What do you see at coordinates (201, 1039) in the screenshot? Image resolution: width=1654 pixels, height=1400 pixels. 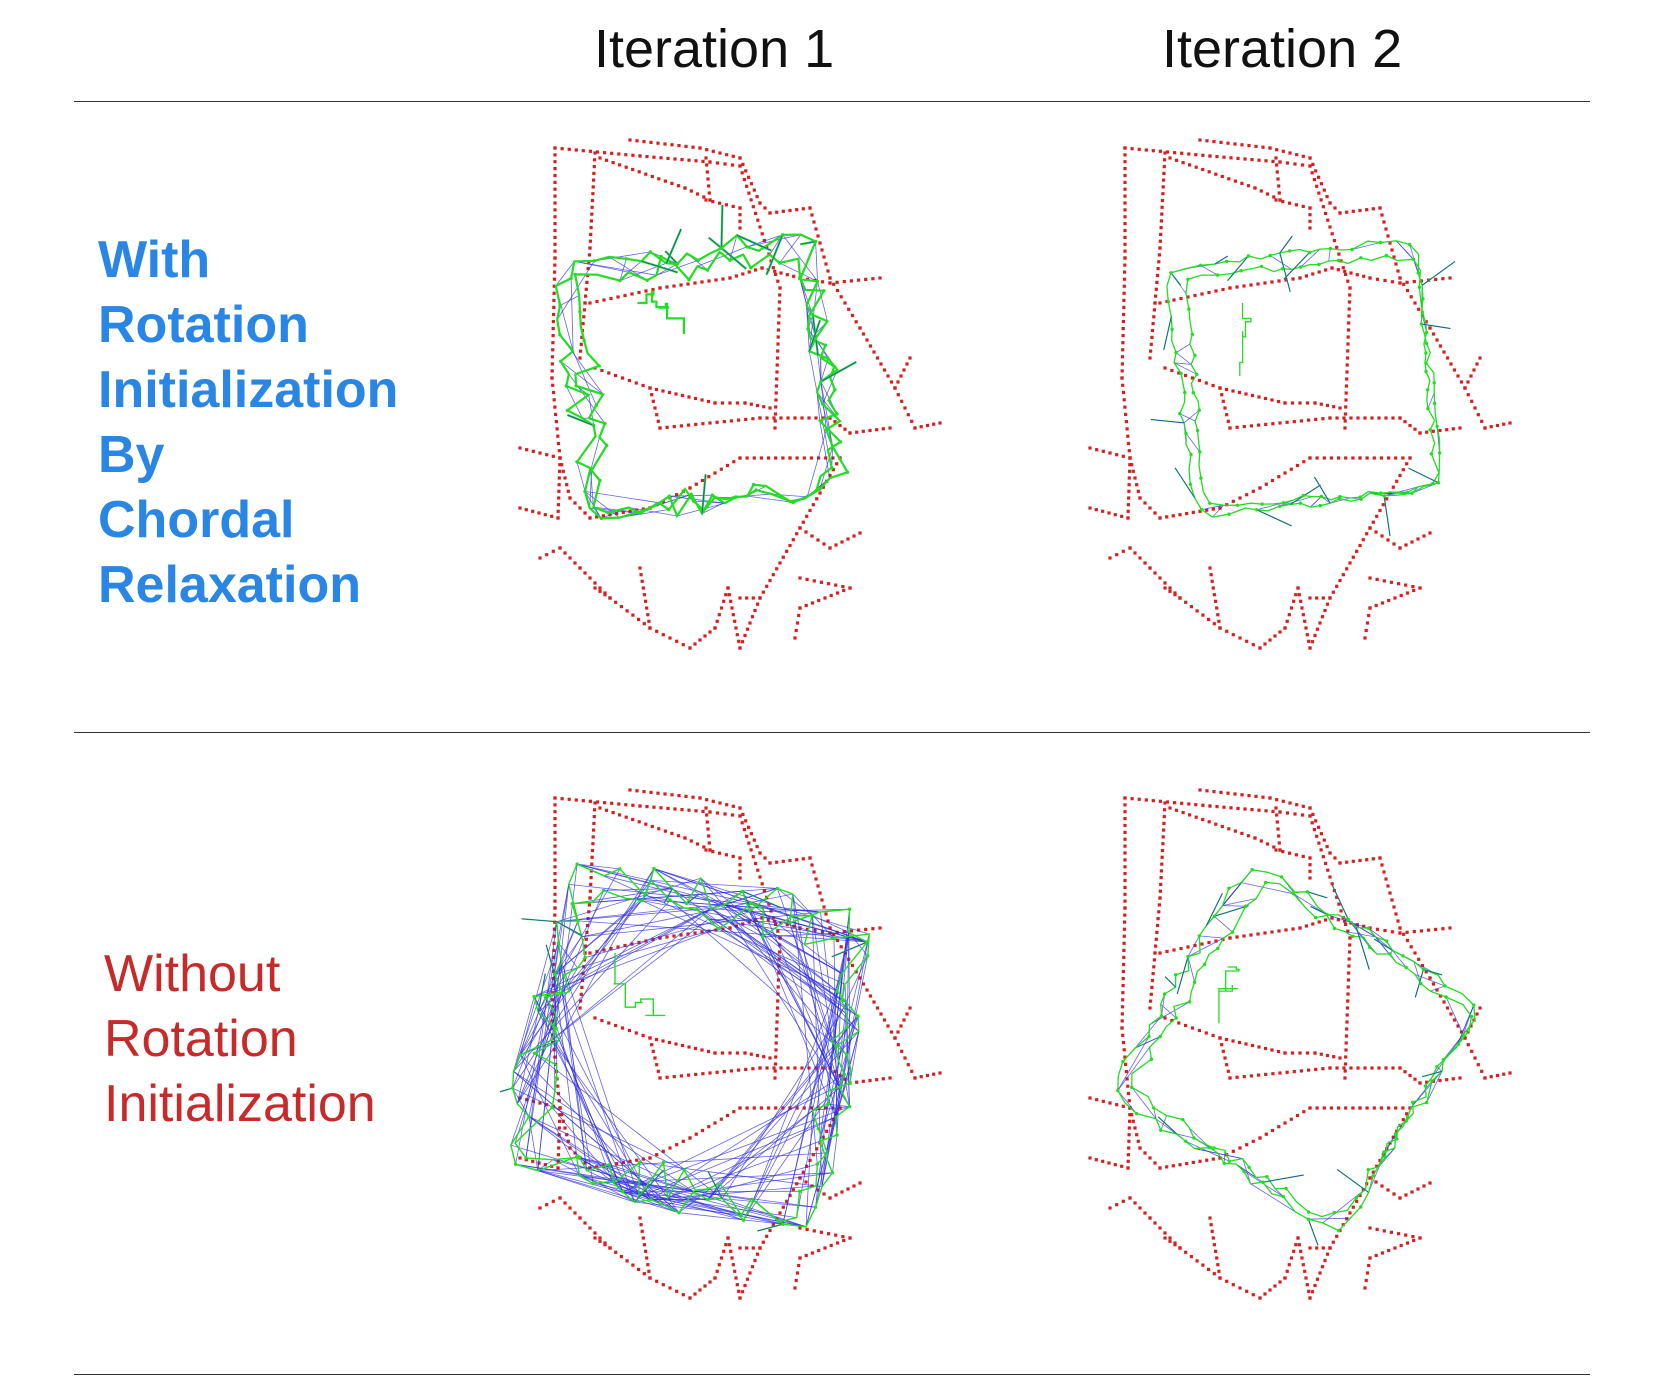 I see `row-label-line: Rotation` at bounding box center [201, 1039].